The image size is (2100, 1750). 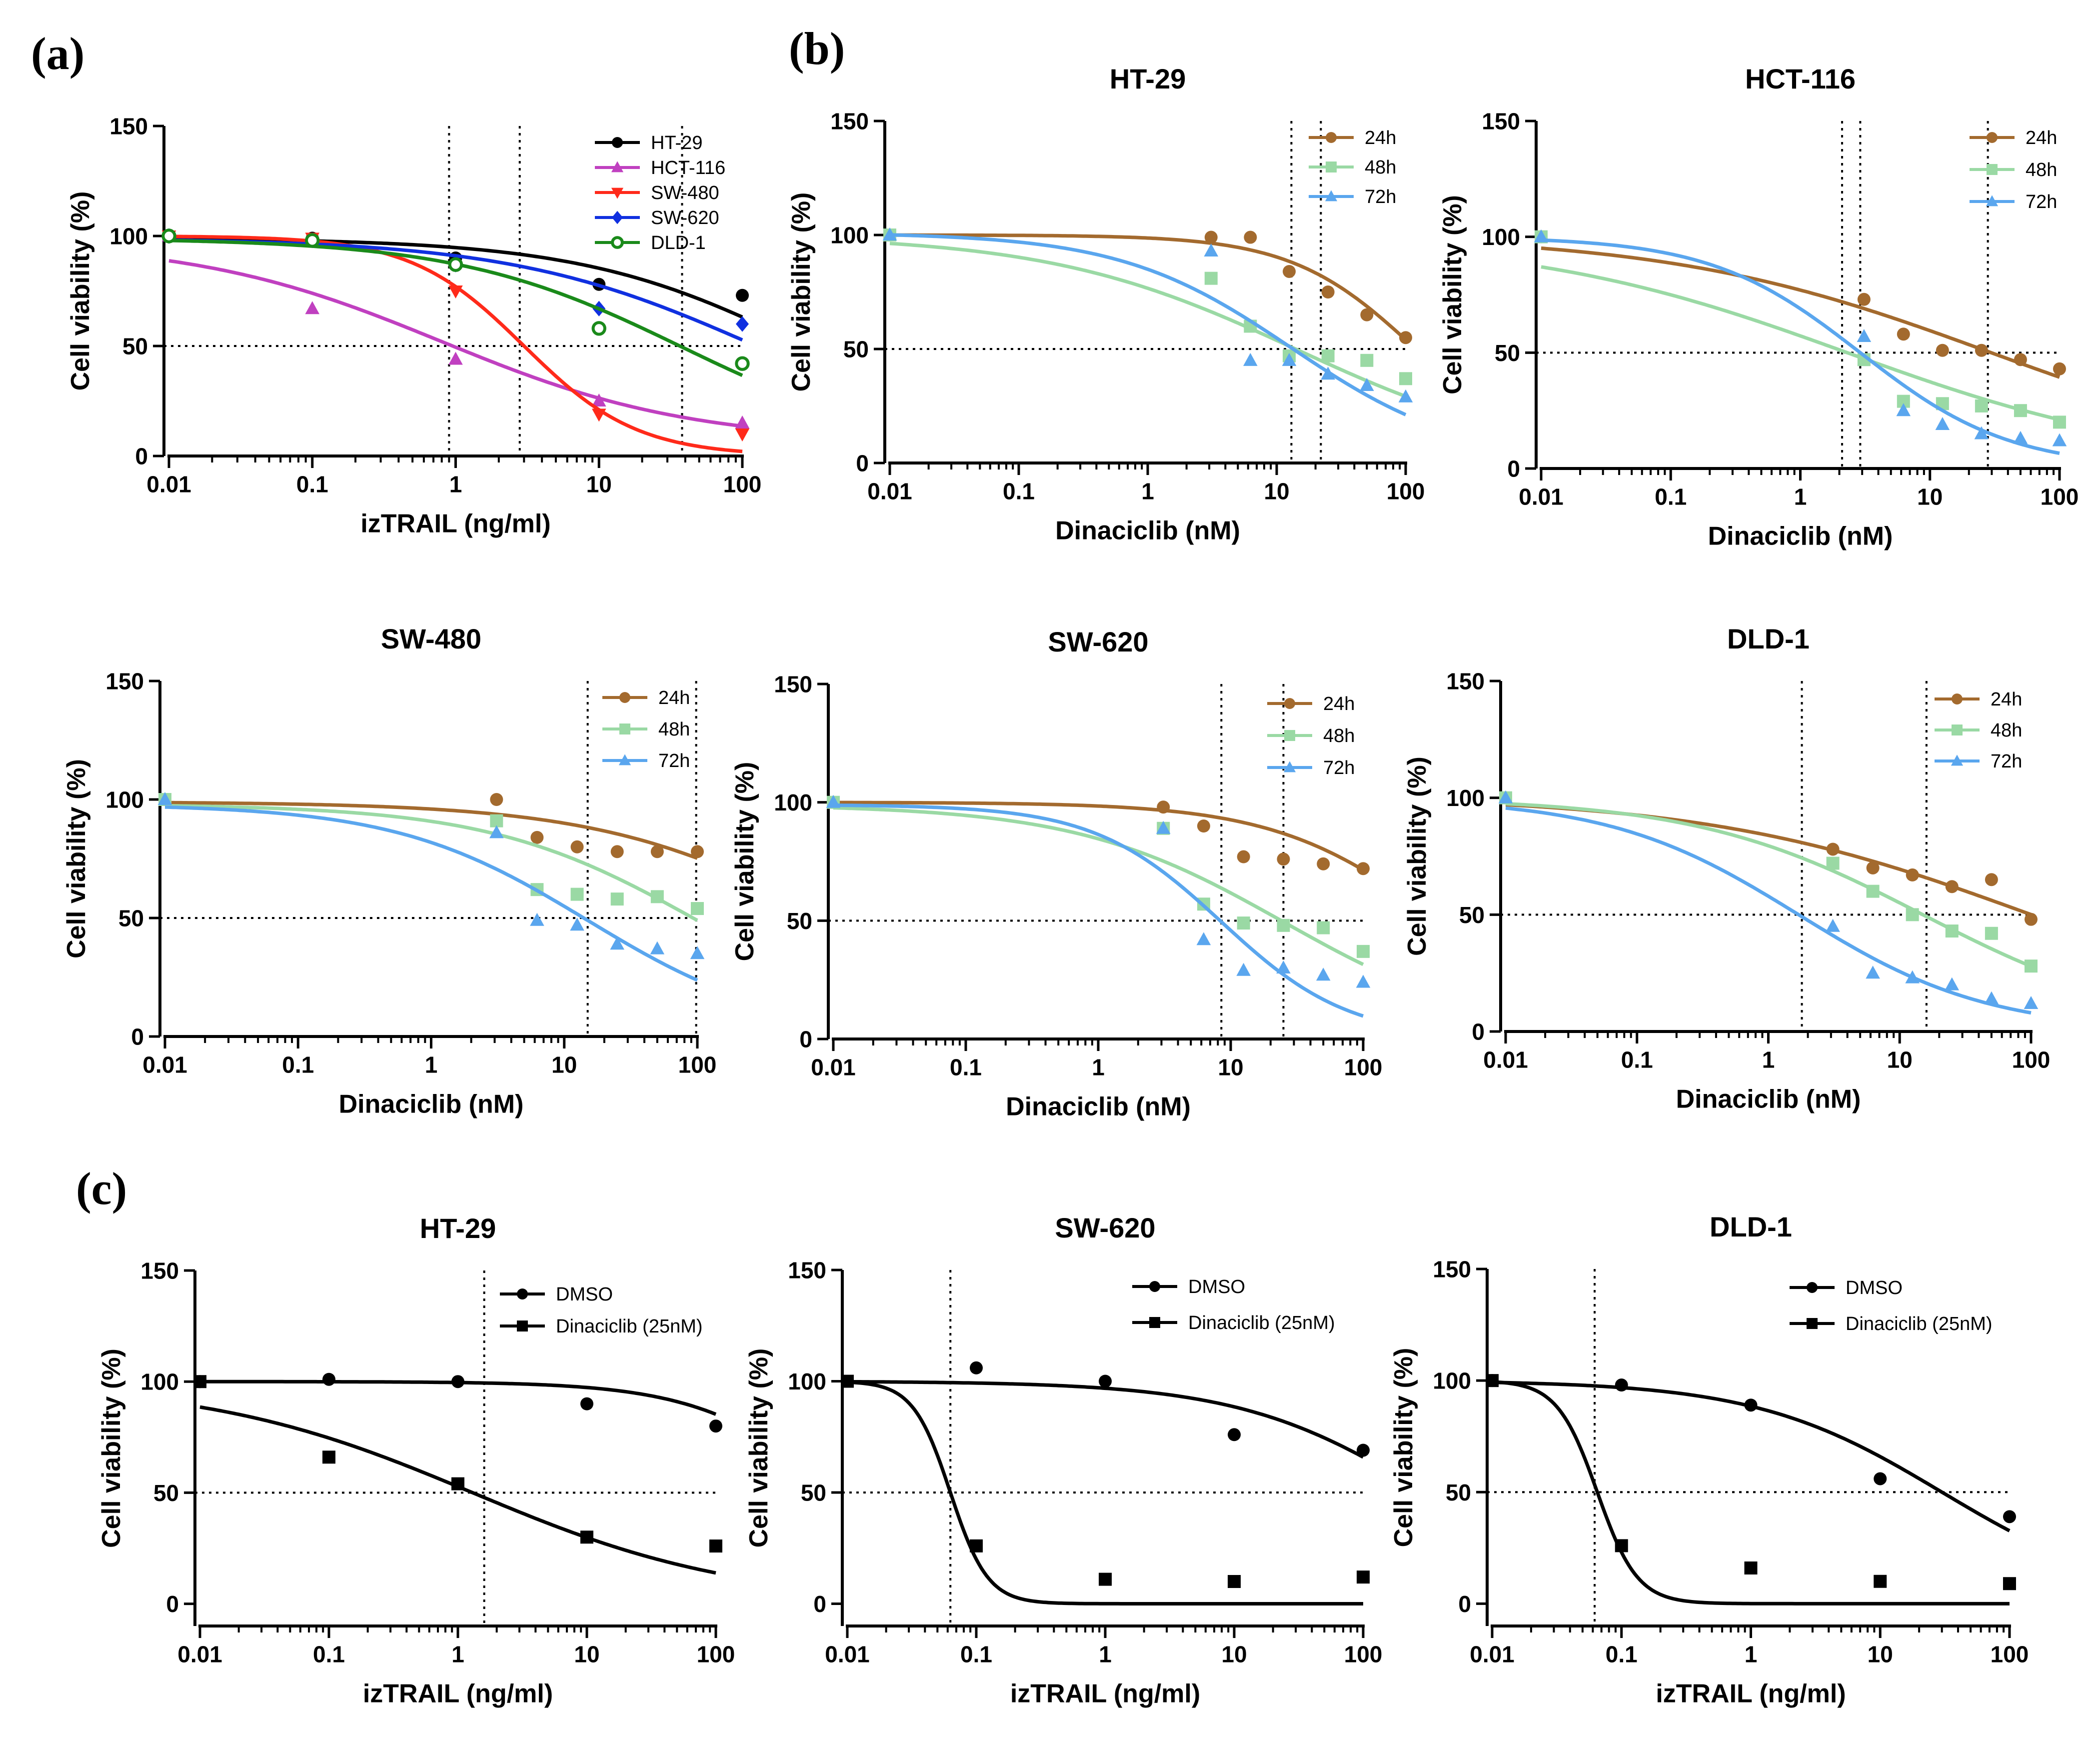 What do you see at coordinates (862, 463) in the screenshot?
I see `y-tick-label: 0` at bounding box center [862, 463].